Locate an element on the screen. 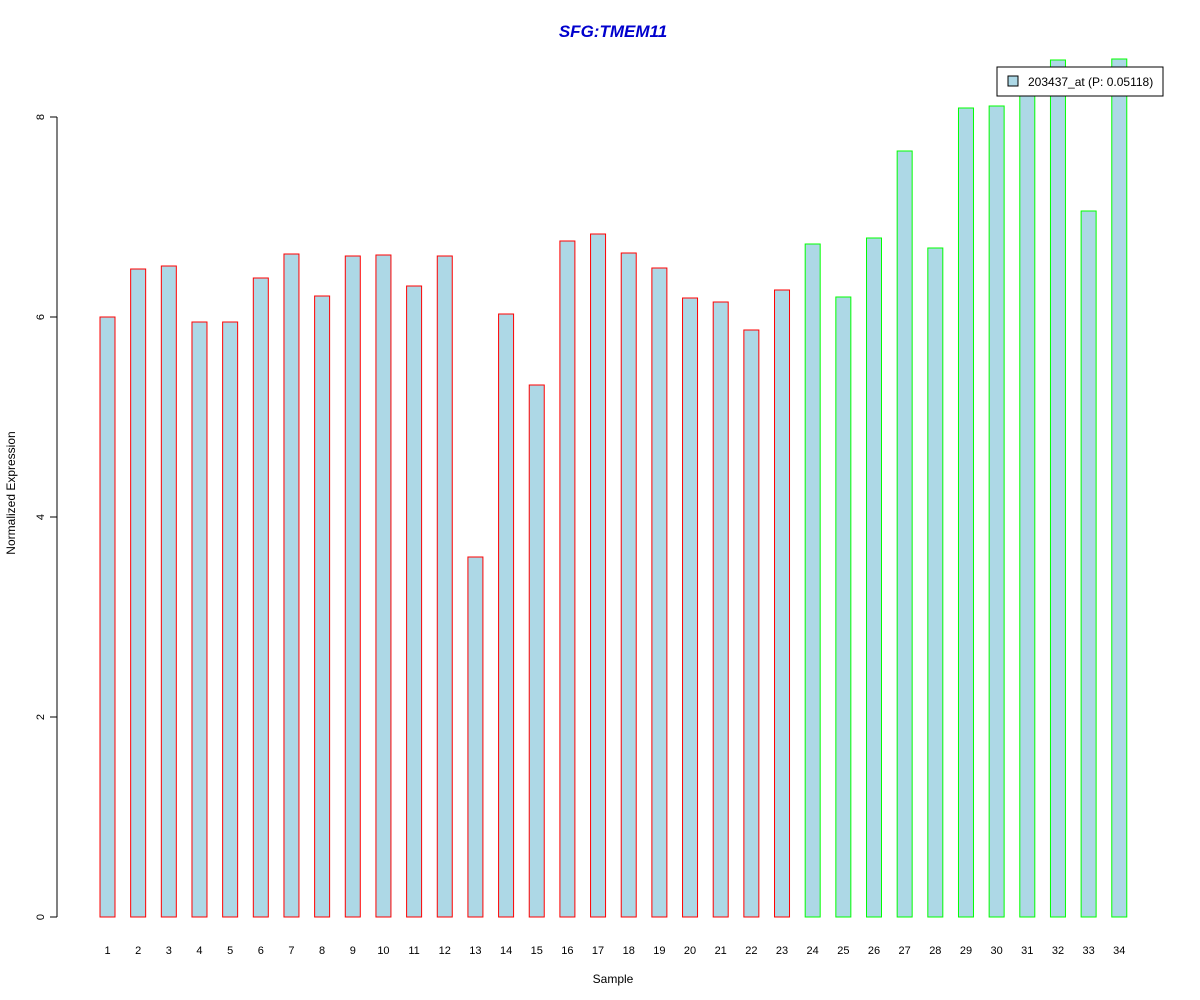 Image resolution: width=1200 pixels, height=1000 pixels. y-tick-label: 8 is located at coordinates (41, 117).